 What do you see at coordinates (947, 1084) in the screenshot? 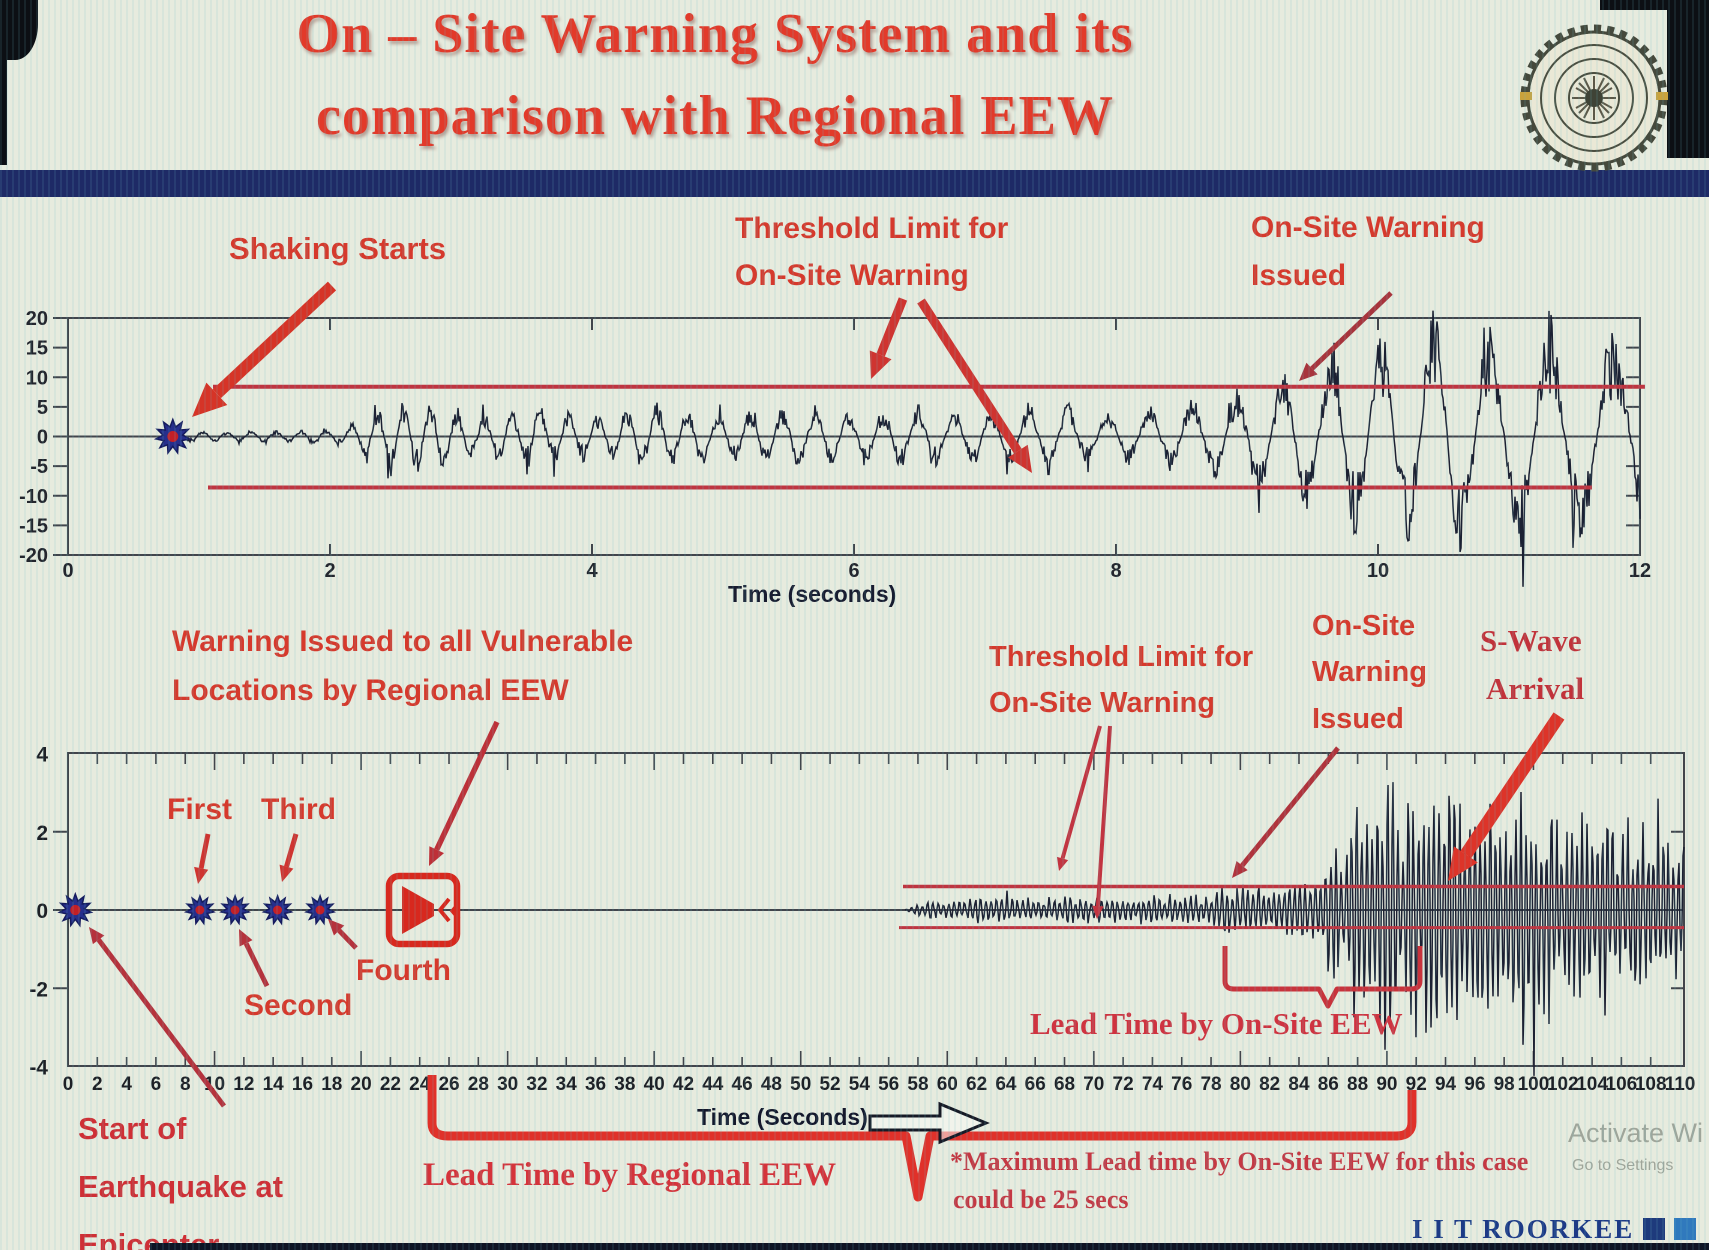
I see `bottom-x-tick-label: 60` at bounding box center [947, 1084].